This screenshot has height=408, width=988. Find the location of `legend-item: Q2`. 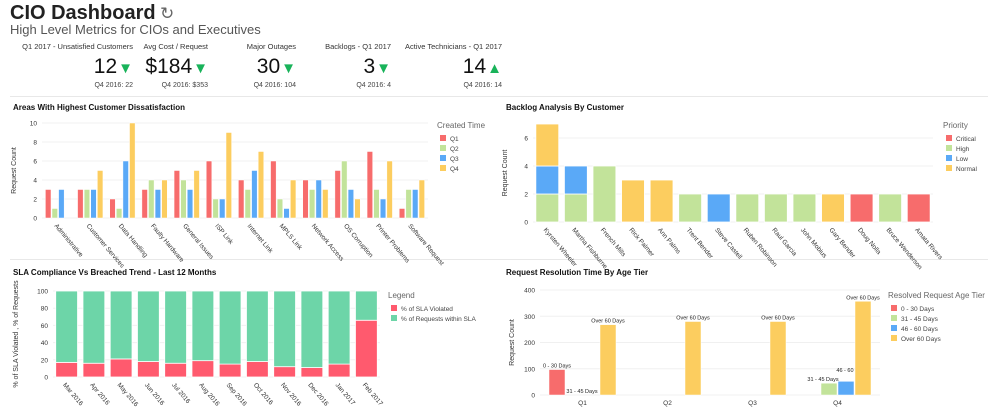

legend-item: Q2 is located at coordinates (454, 149).